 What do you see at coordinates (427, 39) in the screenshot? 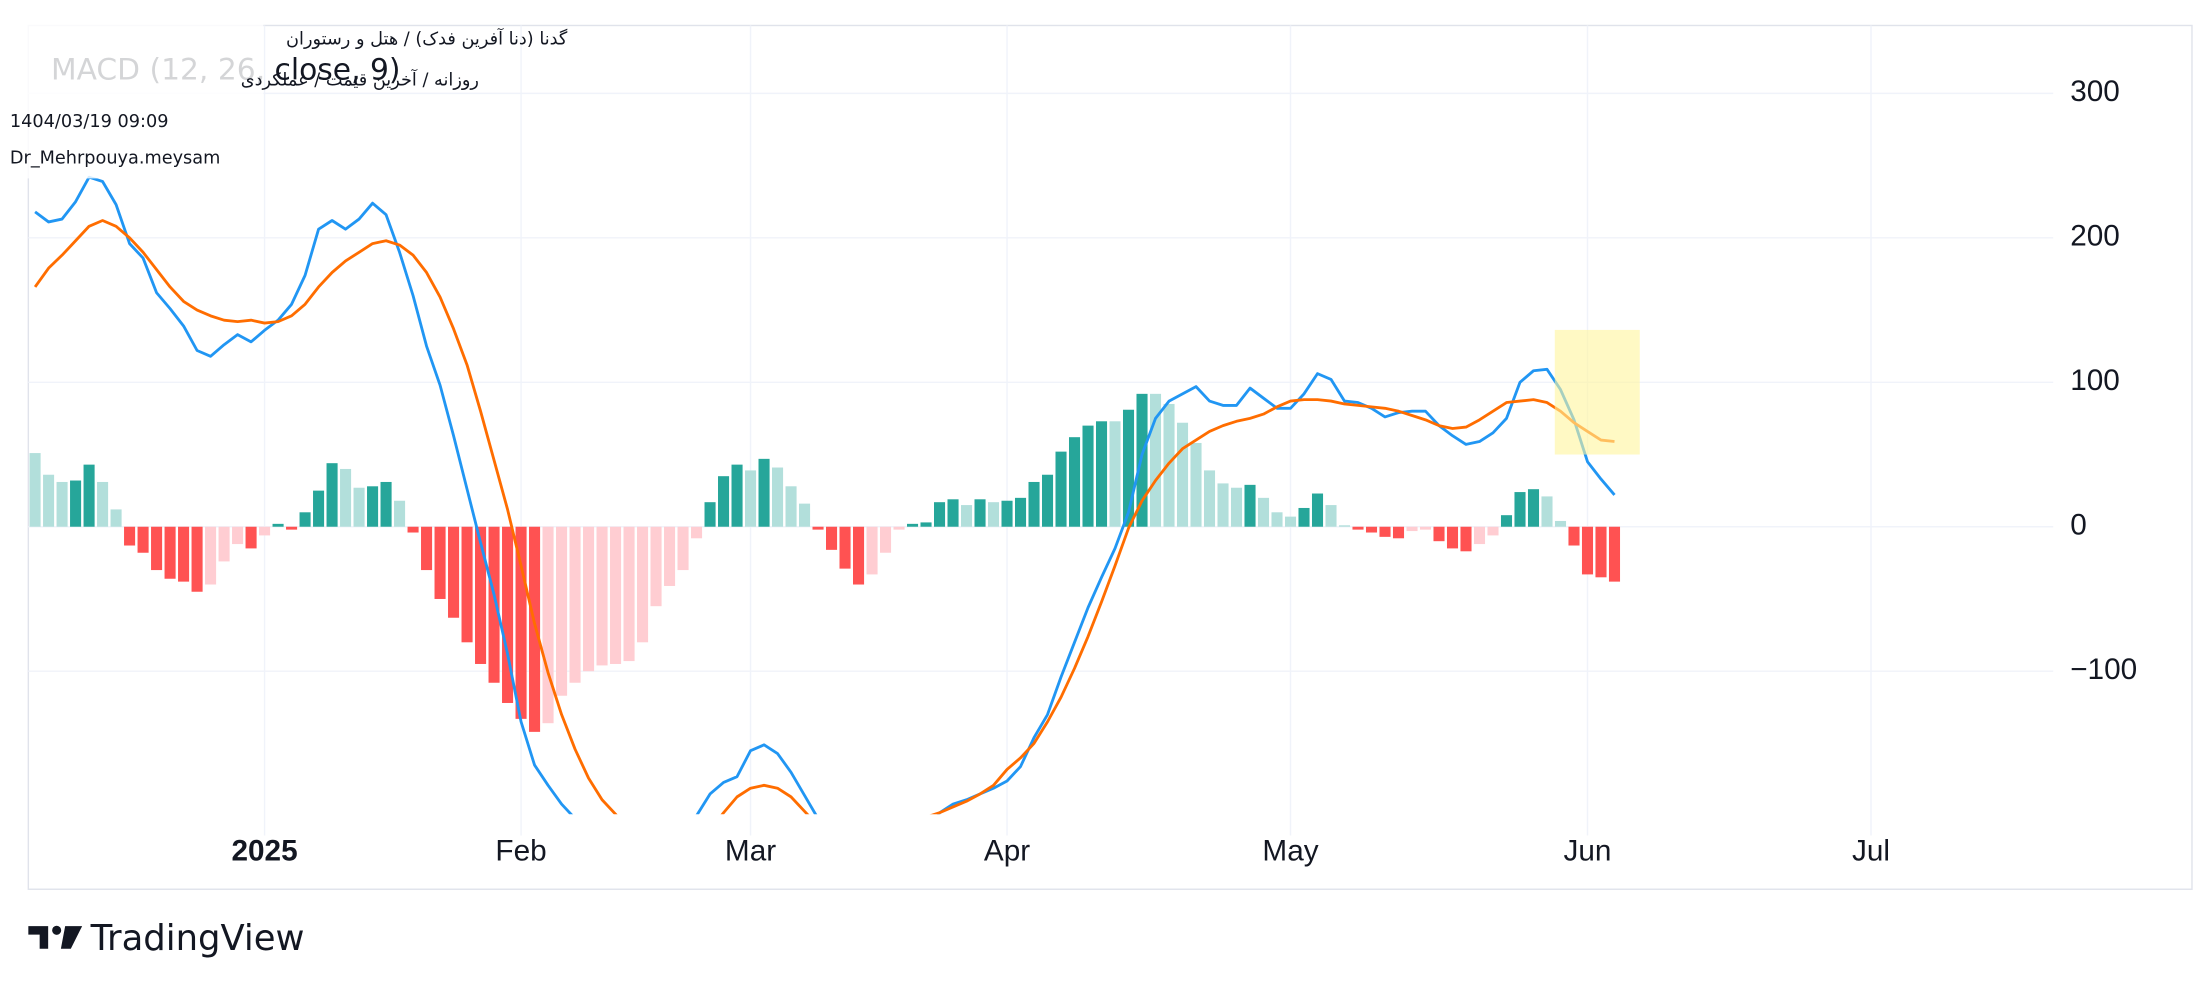
I see `symbol: گدنا (دنا آفرین فدک) / هتل و رستوران` at bounding box center [427, 39].